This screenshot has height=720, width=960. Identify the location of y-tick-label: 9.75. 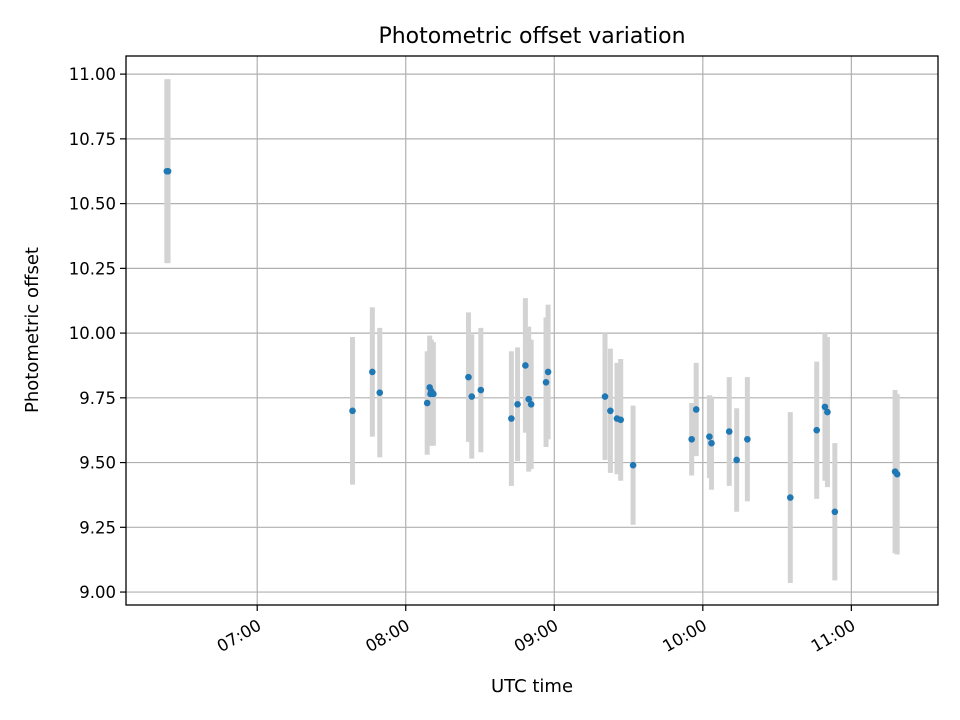
(97, 398).